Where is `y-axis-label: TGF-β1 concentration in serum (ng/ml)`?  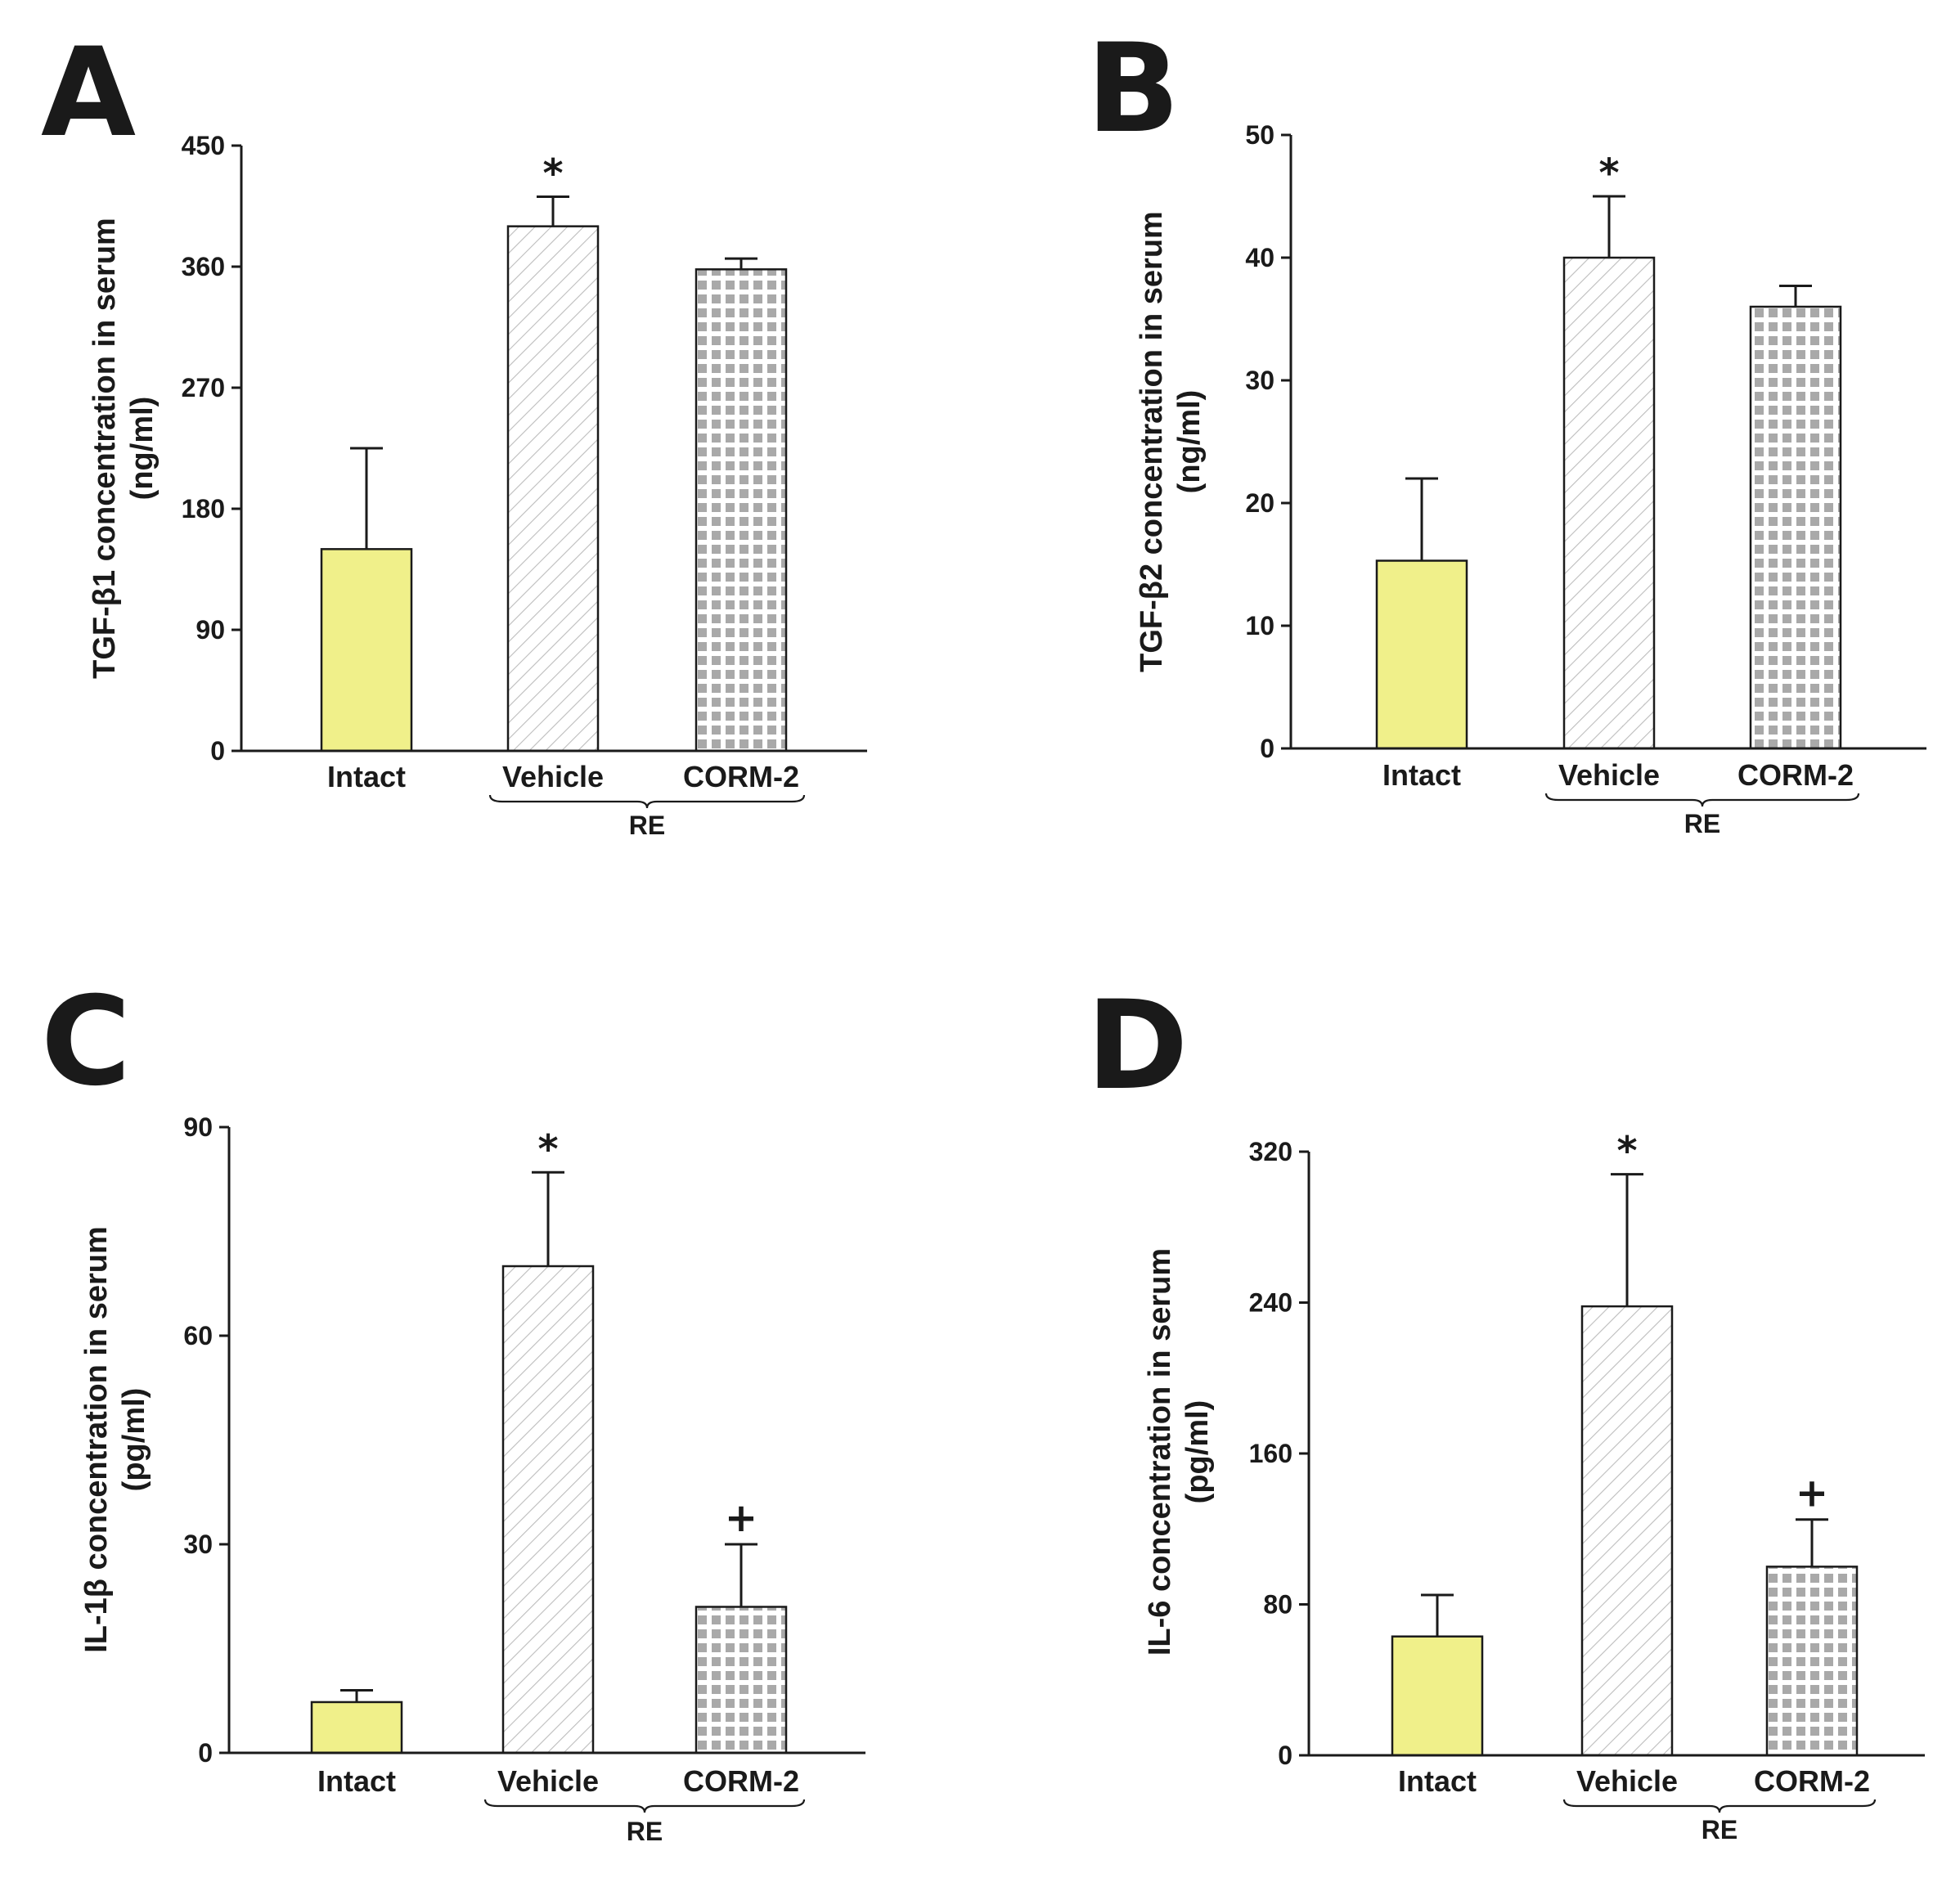 y-axis-label: TGF-β1 concentration in serum (ng/ml) is located at coordinates (124, 448).